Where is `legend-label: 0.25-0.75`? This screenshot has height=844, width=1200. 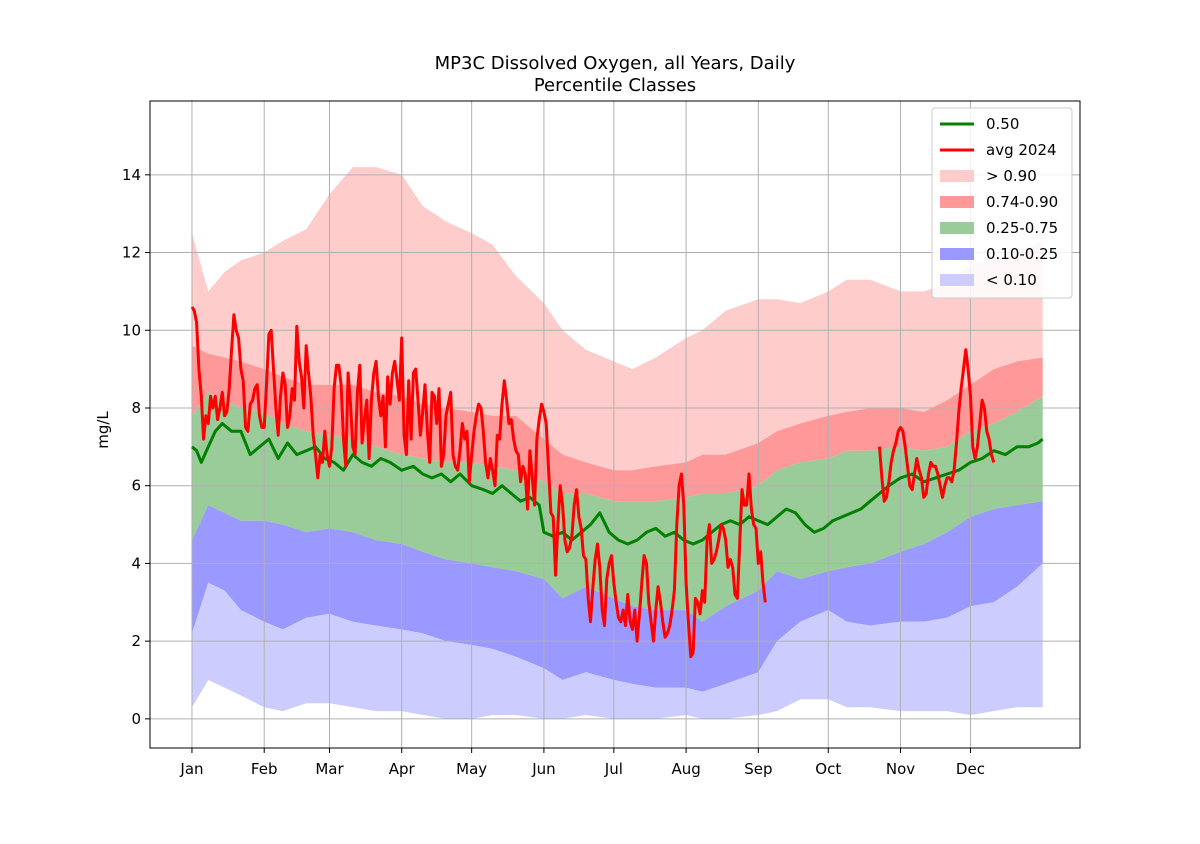 legend-label: 0.25-0.75 is located at coordinates (1022, 228).